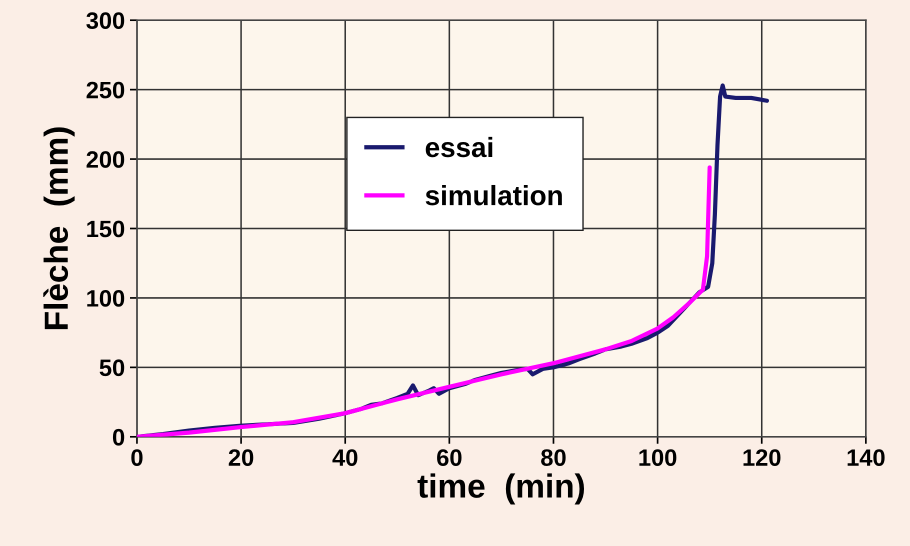 Image resolution: width=910 pixels, height=546 pixels. Describe the element at coordinates (112, 367) in the screenshot. I see `y-tick-label: 50` at that location.